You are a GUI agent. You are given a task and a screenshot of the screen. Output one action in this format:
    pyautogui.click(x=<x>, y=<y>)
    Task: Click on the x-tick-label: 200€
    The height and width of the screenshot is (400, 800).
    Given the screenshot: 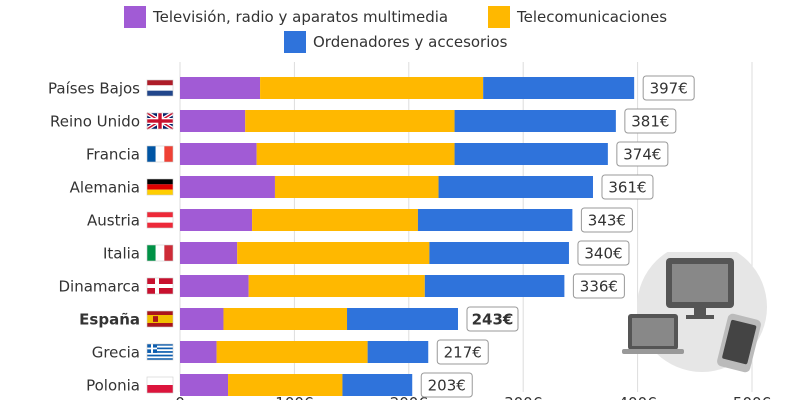 What is the action you would take?
    pyautogui.click(x=409, y=397)
    